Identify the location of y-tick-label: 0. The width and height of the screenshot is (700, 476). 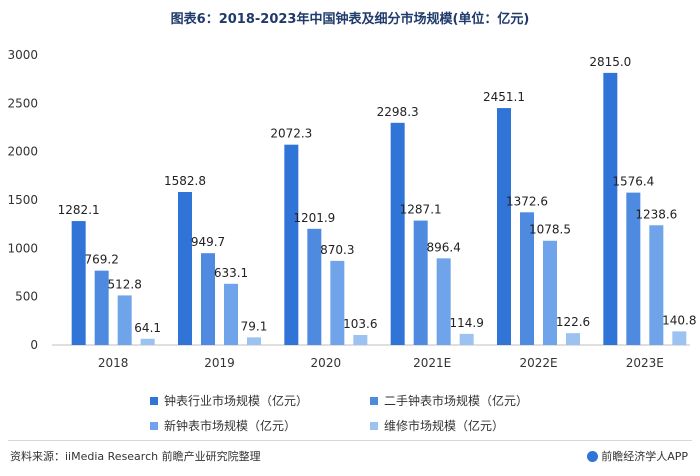
(34, 345).